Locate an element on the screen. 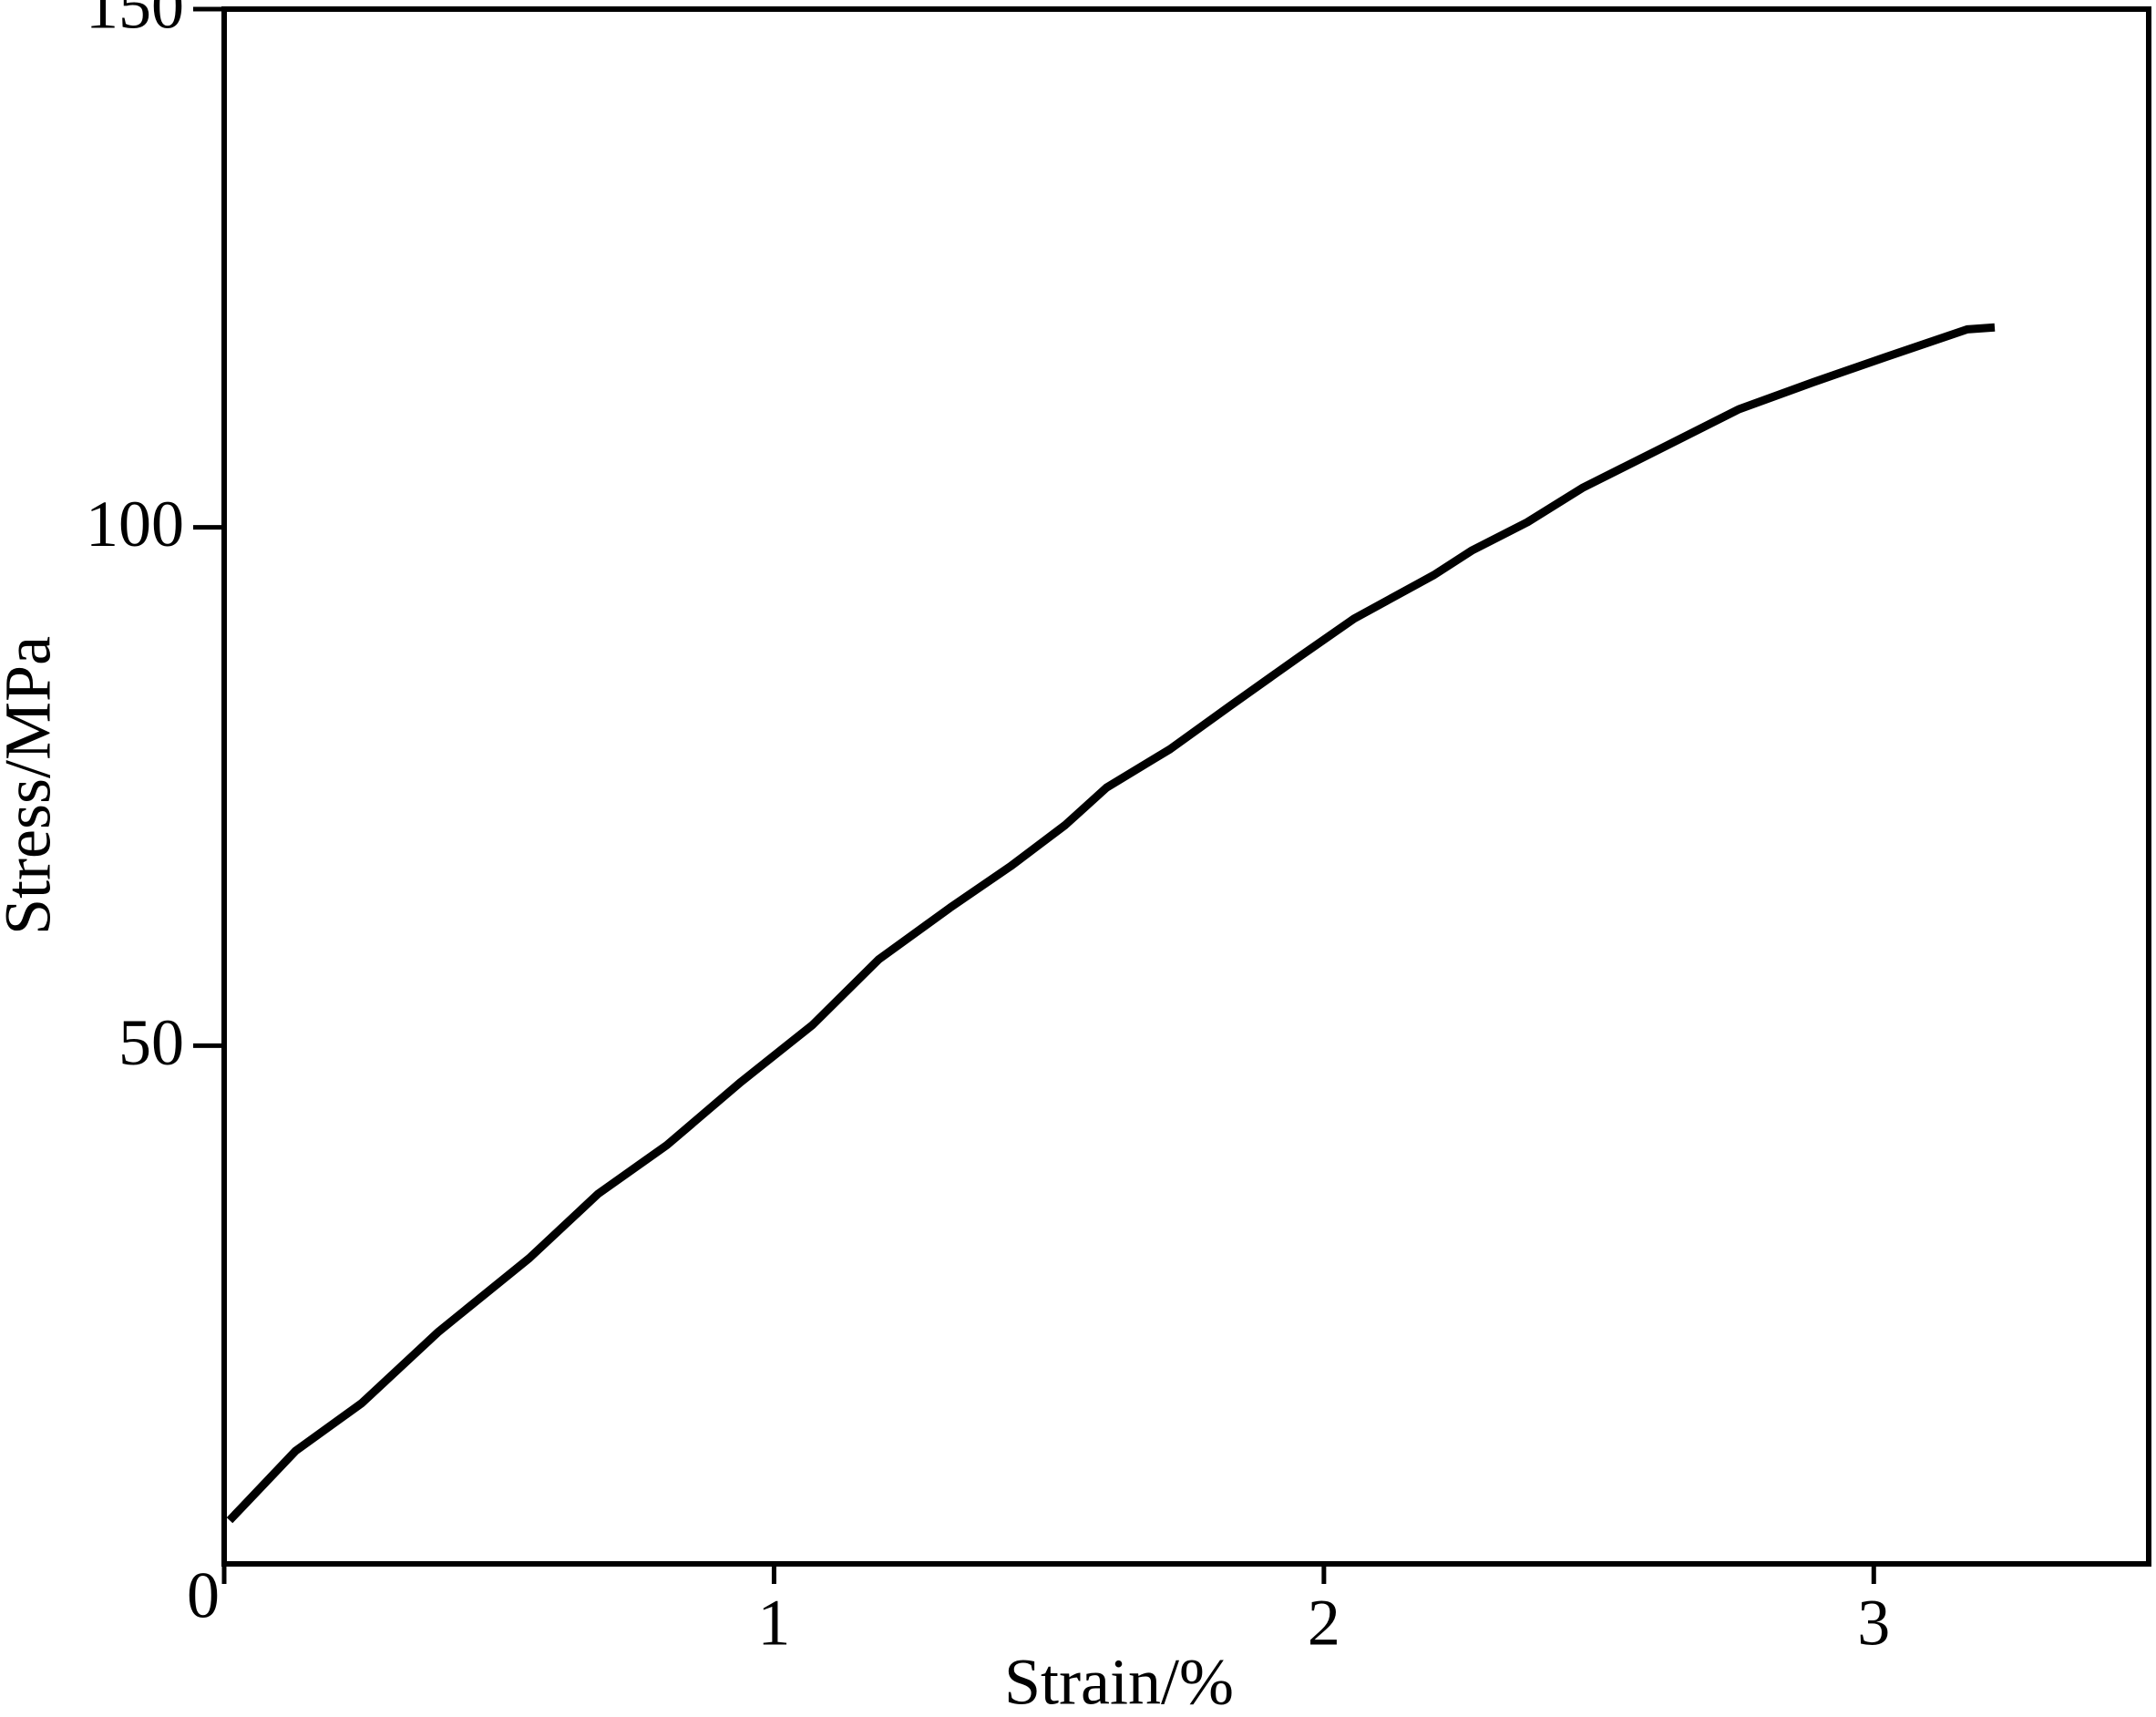 Image resolution: width=2156 pixels, height=1717 pixels. x-tick-label: 1 is located at coordinates (773, 1623).